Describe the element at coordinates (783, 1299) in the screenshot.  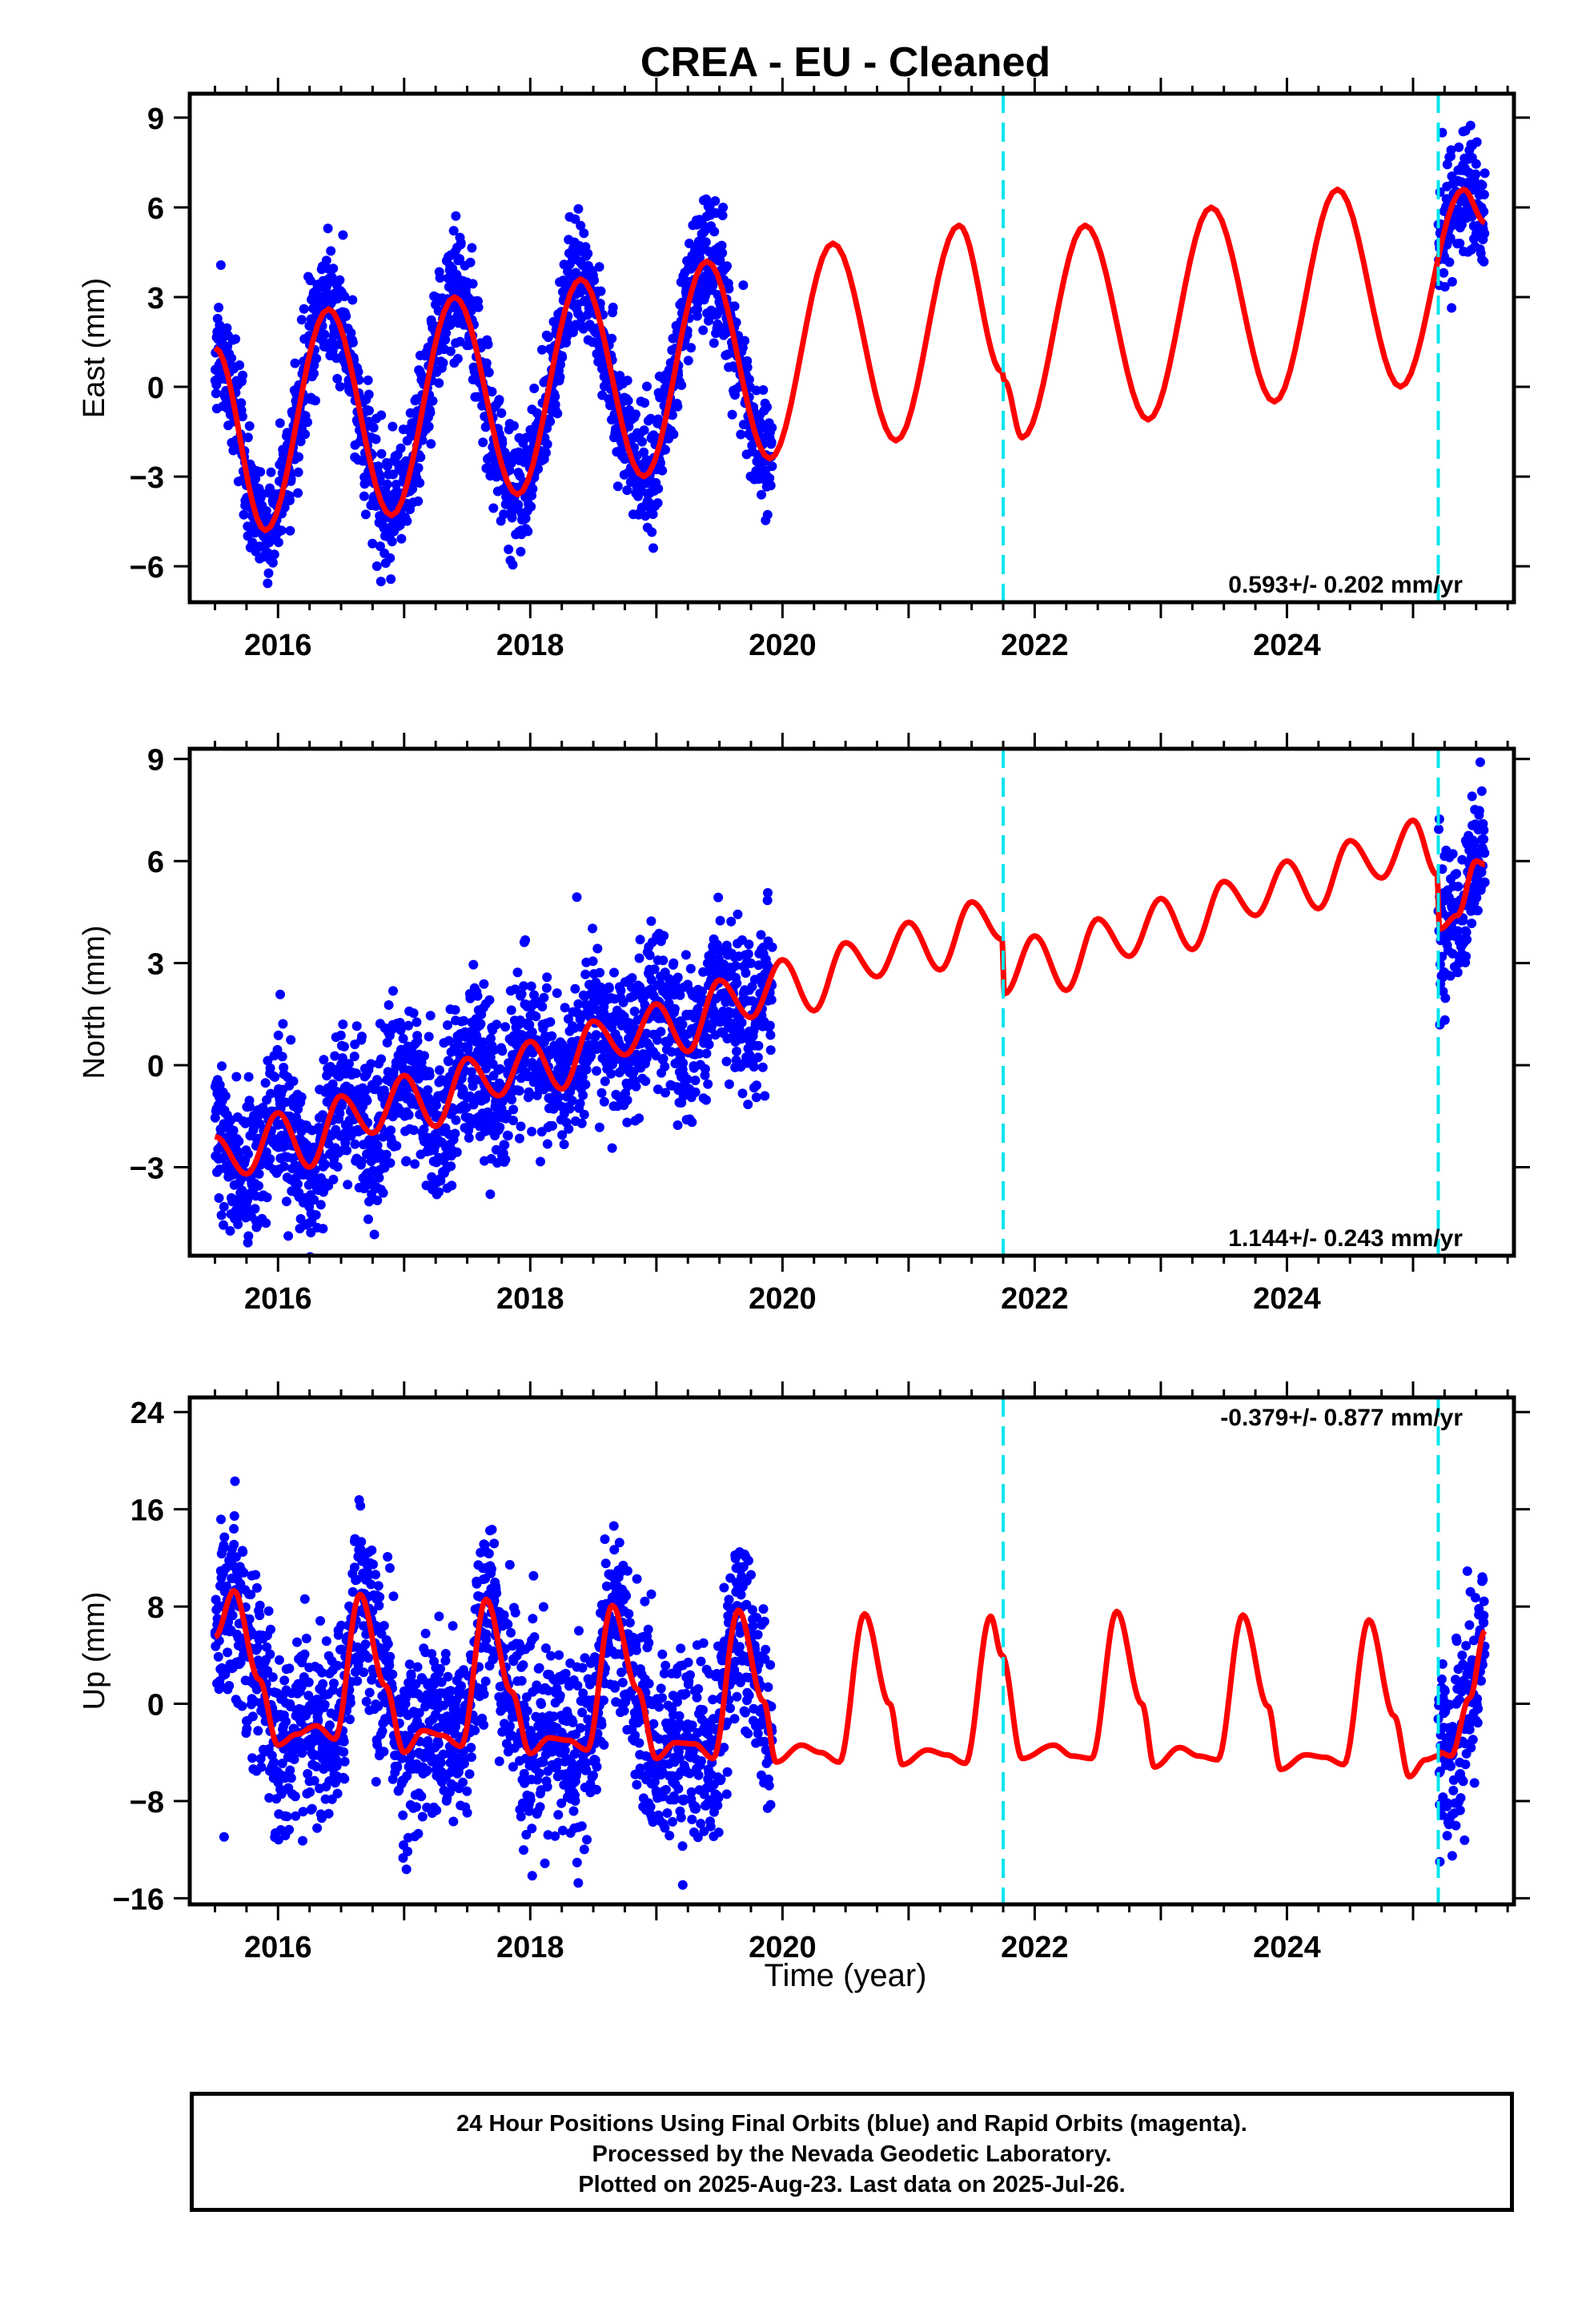
I see `north-x-tick-label: 2020` at that location.